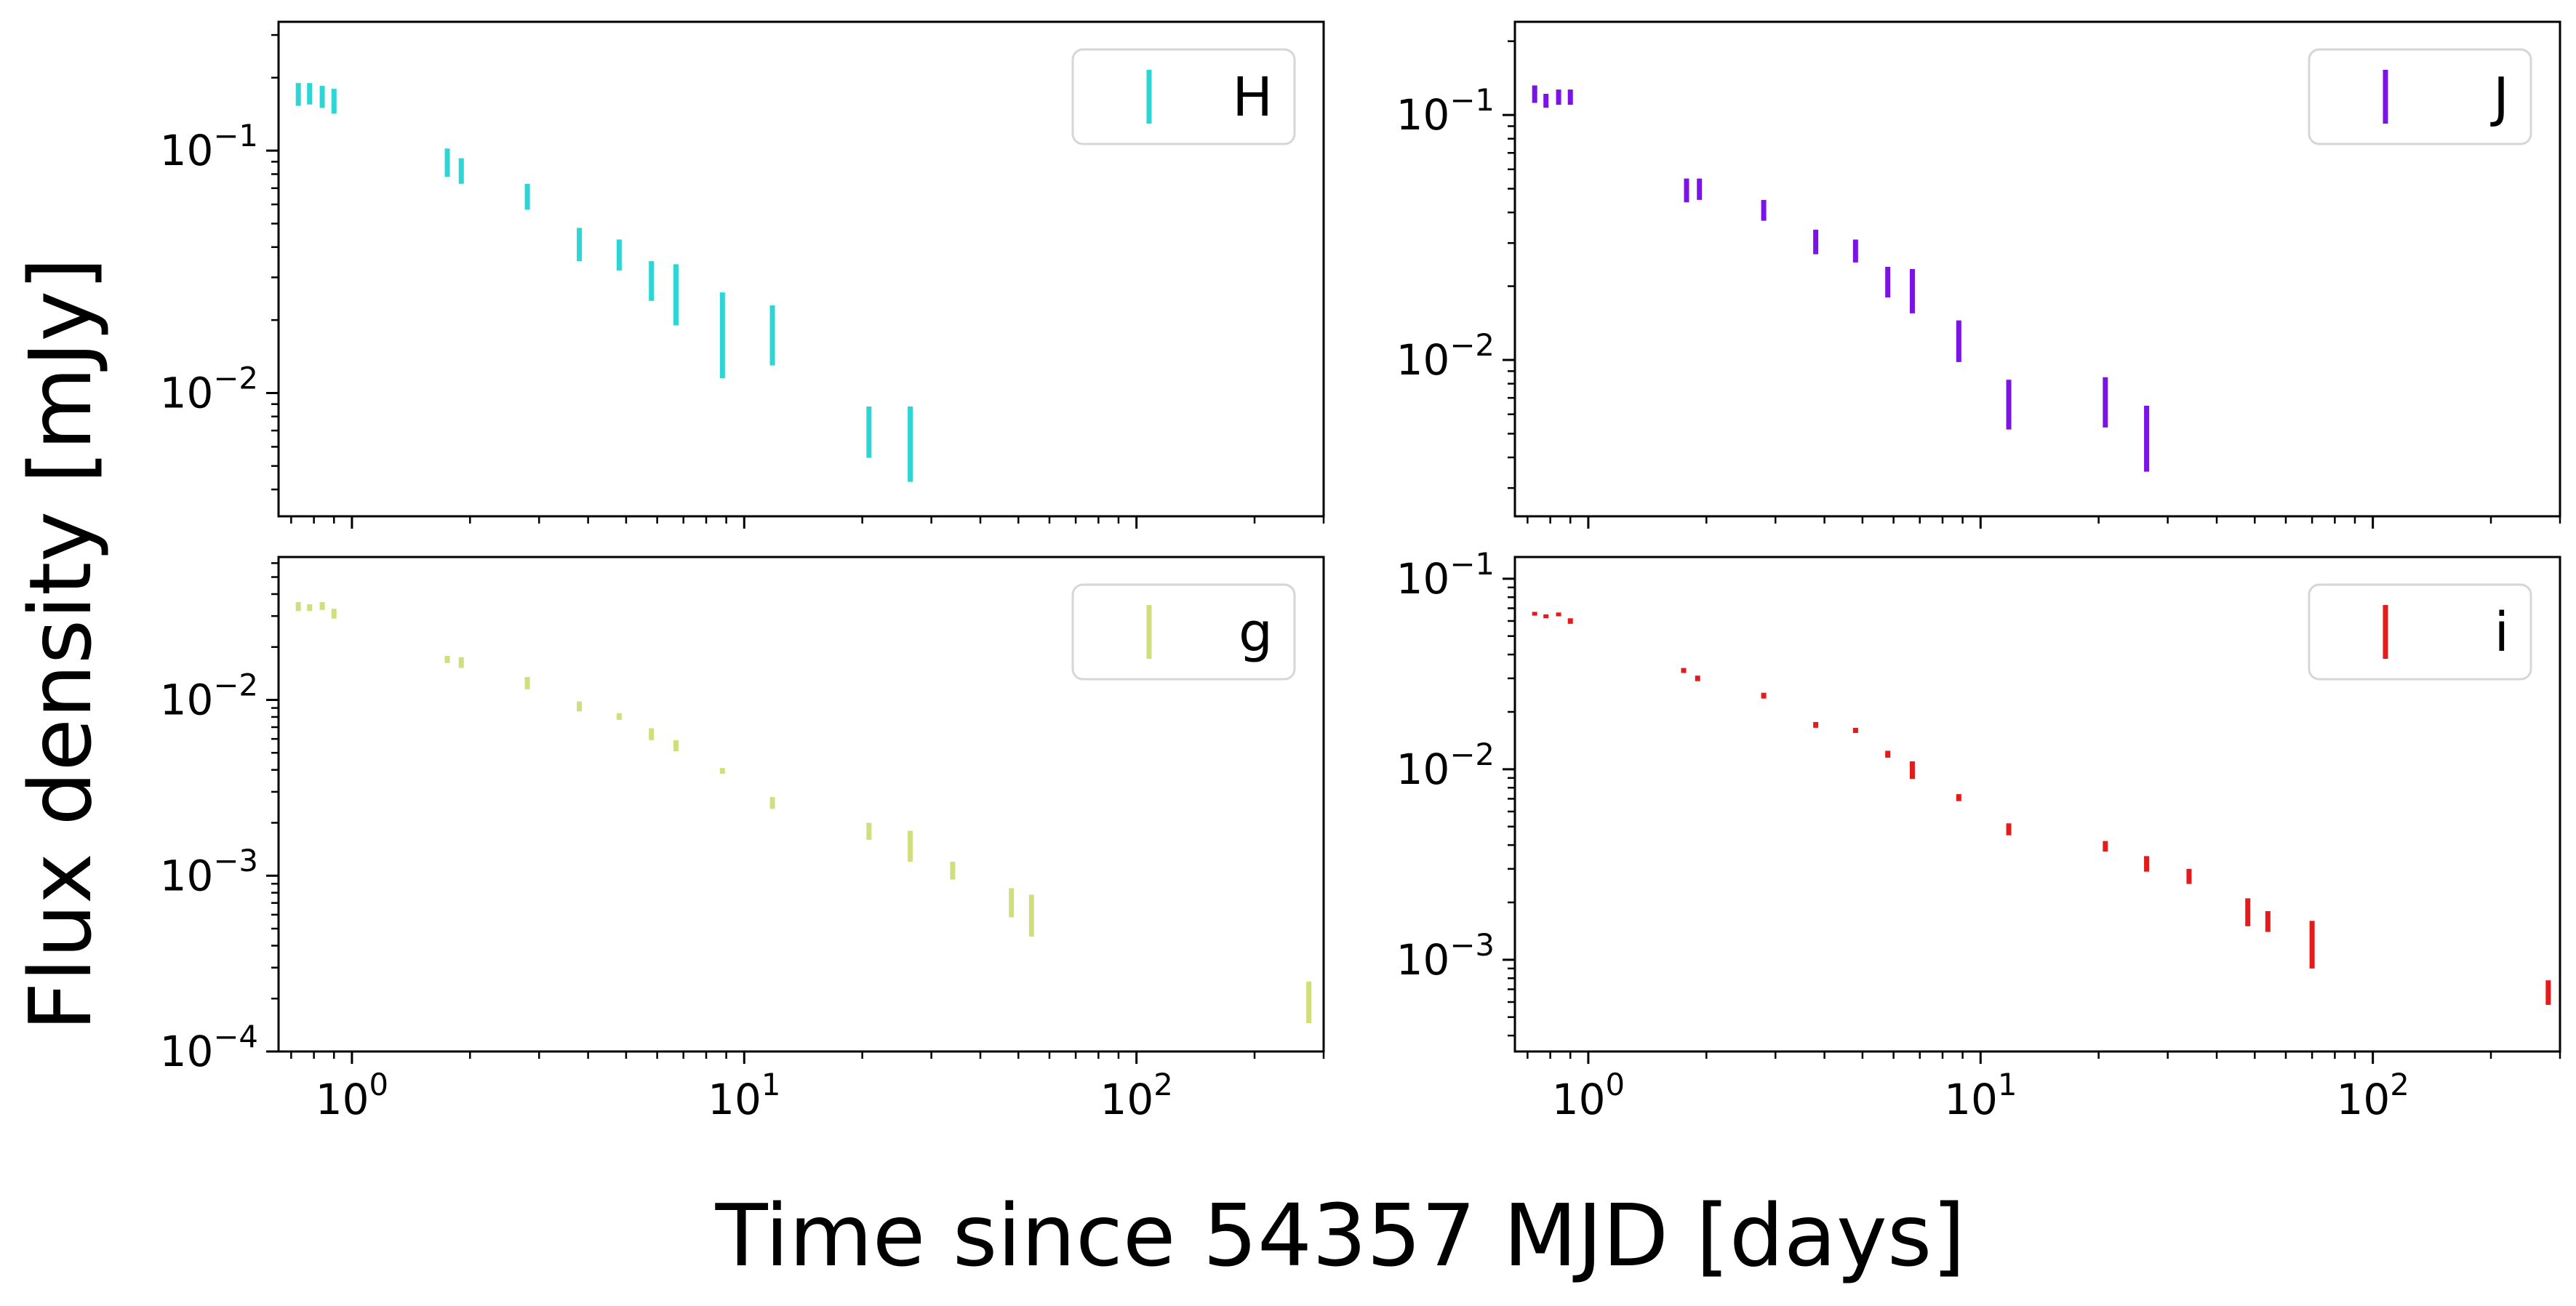  Describe the element at coordinates (1340, 1235) in the screenshot. I see `x-axis-label: Time since 54357 MJD [days]` at that location.